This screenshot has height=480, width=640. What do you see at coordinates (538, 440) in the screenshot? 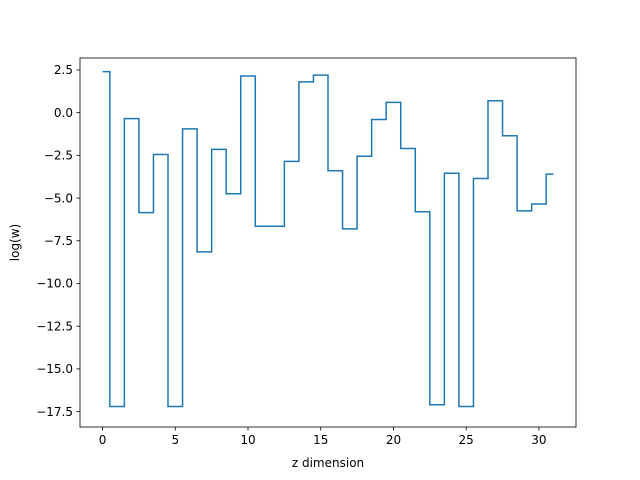
I see `x-tick-label: 30` at bounding box center [538, 440].